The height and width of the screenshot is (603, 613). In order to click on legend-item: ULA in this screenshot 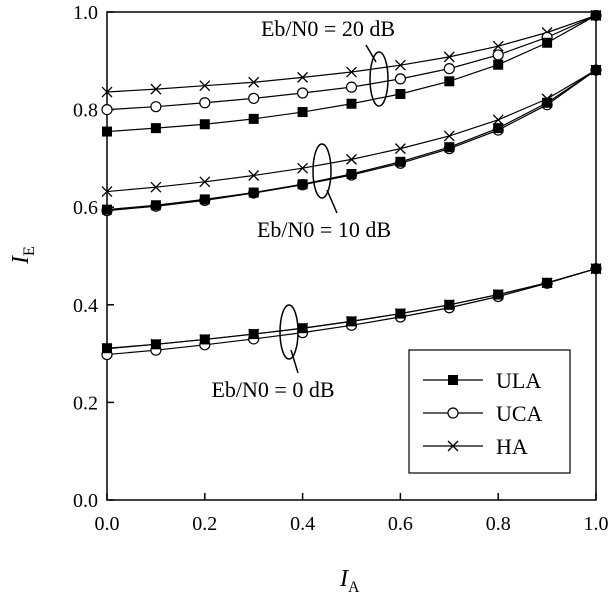, I will do `click(482, 380)`.